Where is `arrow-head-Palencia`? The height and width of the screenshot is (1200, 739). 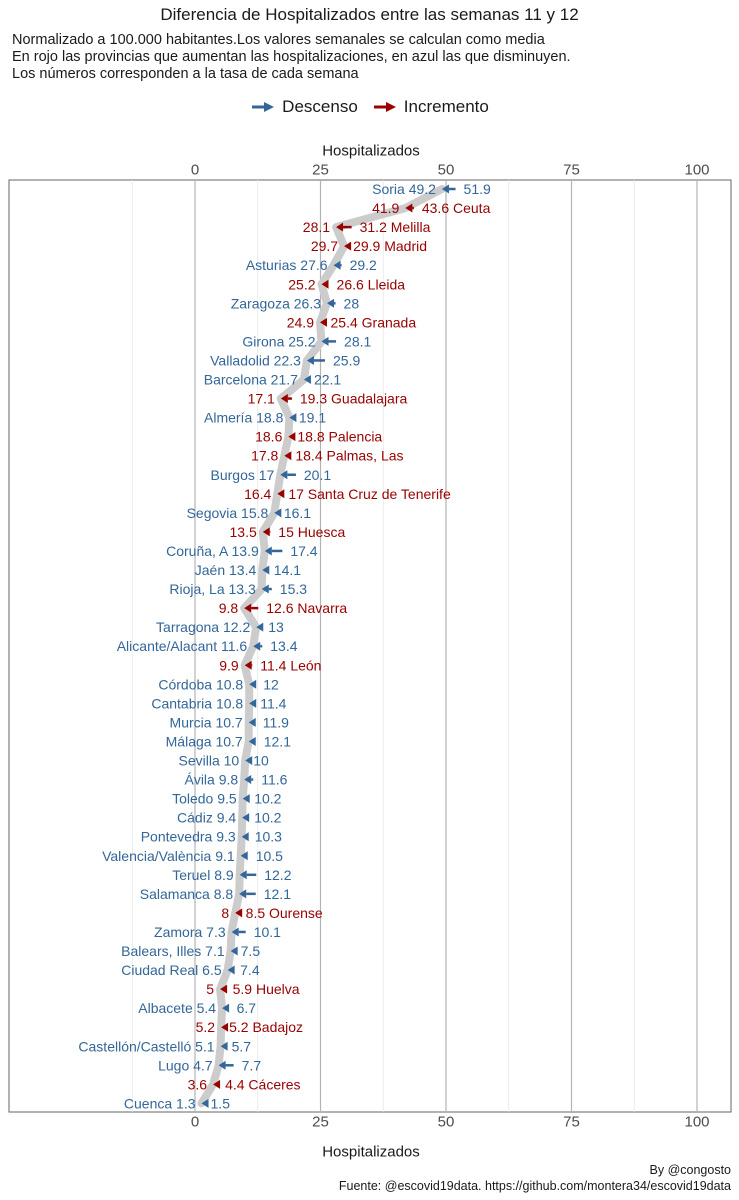 arrow-head-Palencia is located at coordinates (292, 437).